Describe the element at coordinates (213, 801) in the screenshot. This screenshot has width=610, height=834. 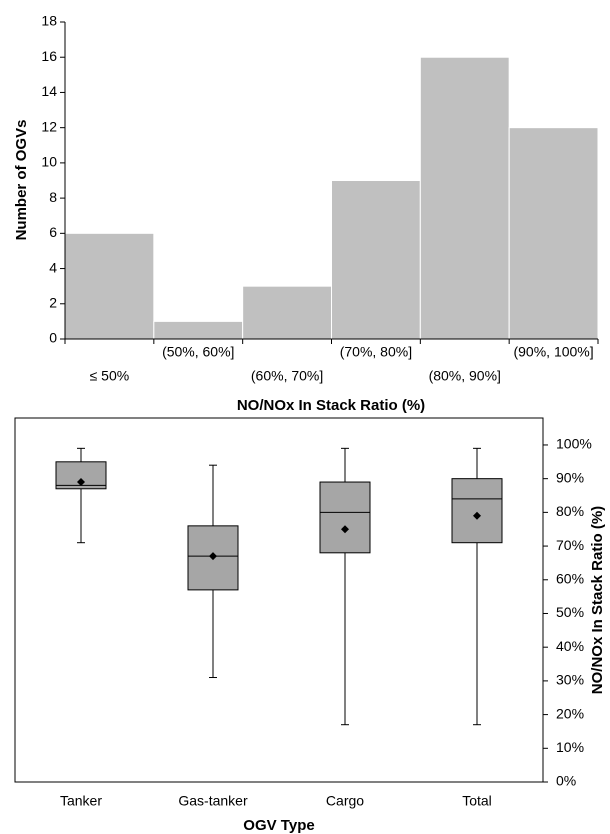
I see `x-tick-label: Gas-tanker` at that location.